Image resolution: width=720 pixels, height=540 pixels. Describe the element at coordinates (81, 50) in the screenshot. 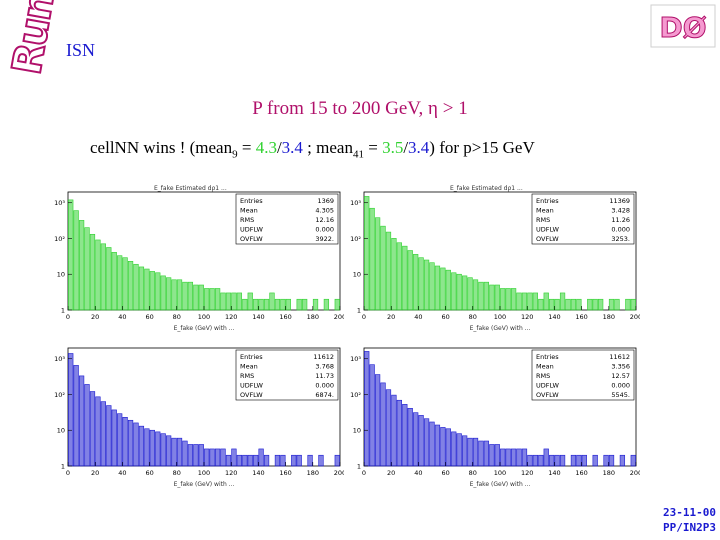

I see `isn-label: ISN` at that location.